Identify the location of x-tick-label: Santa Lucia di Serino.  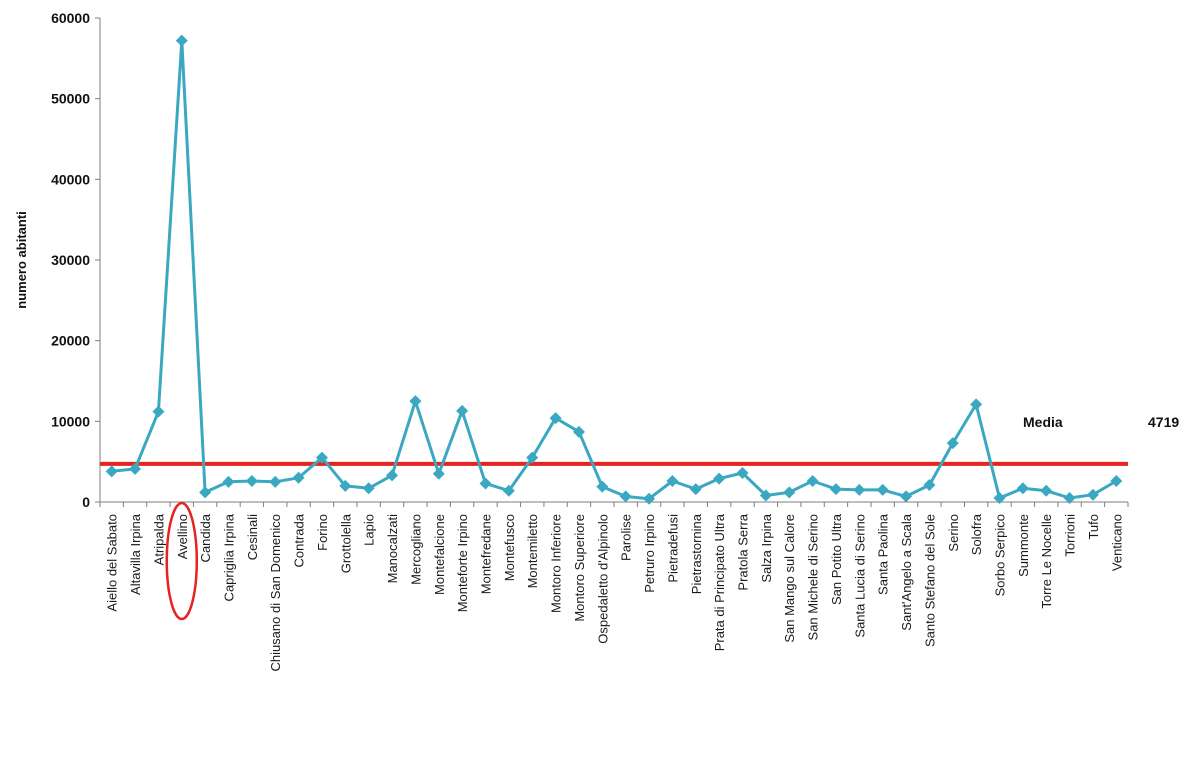
(859, 576).